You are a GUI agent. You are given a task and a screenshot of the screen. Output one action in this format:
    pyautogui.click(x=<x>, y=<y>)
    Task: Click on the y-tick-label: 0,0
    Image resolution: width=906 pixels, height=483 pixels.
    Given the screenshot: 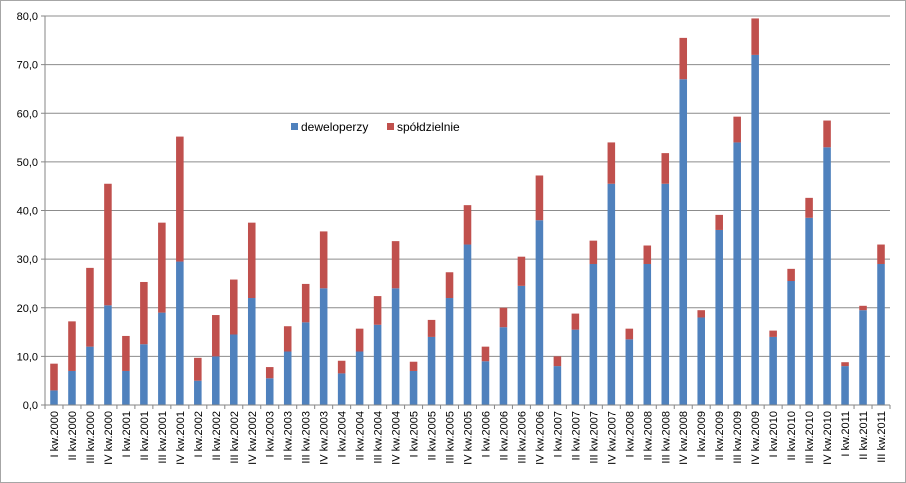 What is the action you would take?
    pyautogui.click(x=30, y=406)
    